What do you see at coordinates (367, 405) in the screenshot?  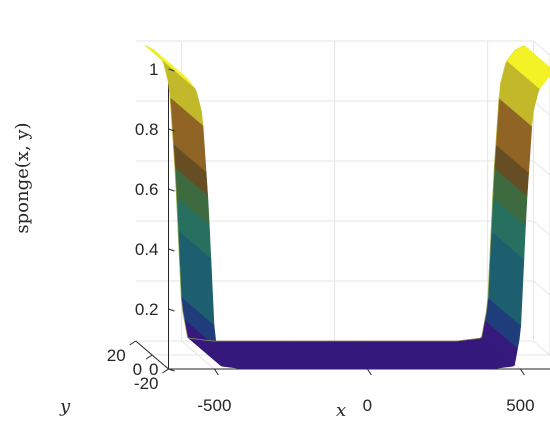 I see `x-tick-label: 0` at bounding box center [367, 405].